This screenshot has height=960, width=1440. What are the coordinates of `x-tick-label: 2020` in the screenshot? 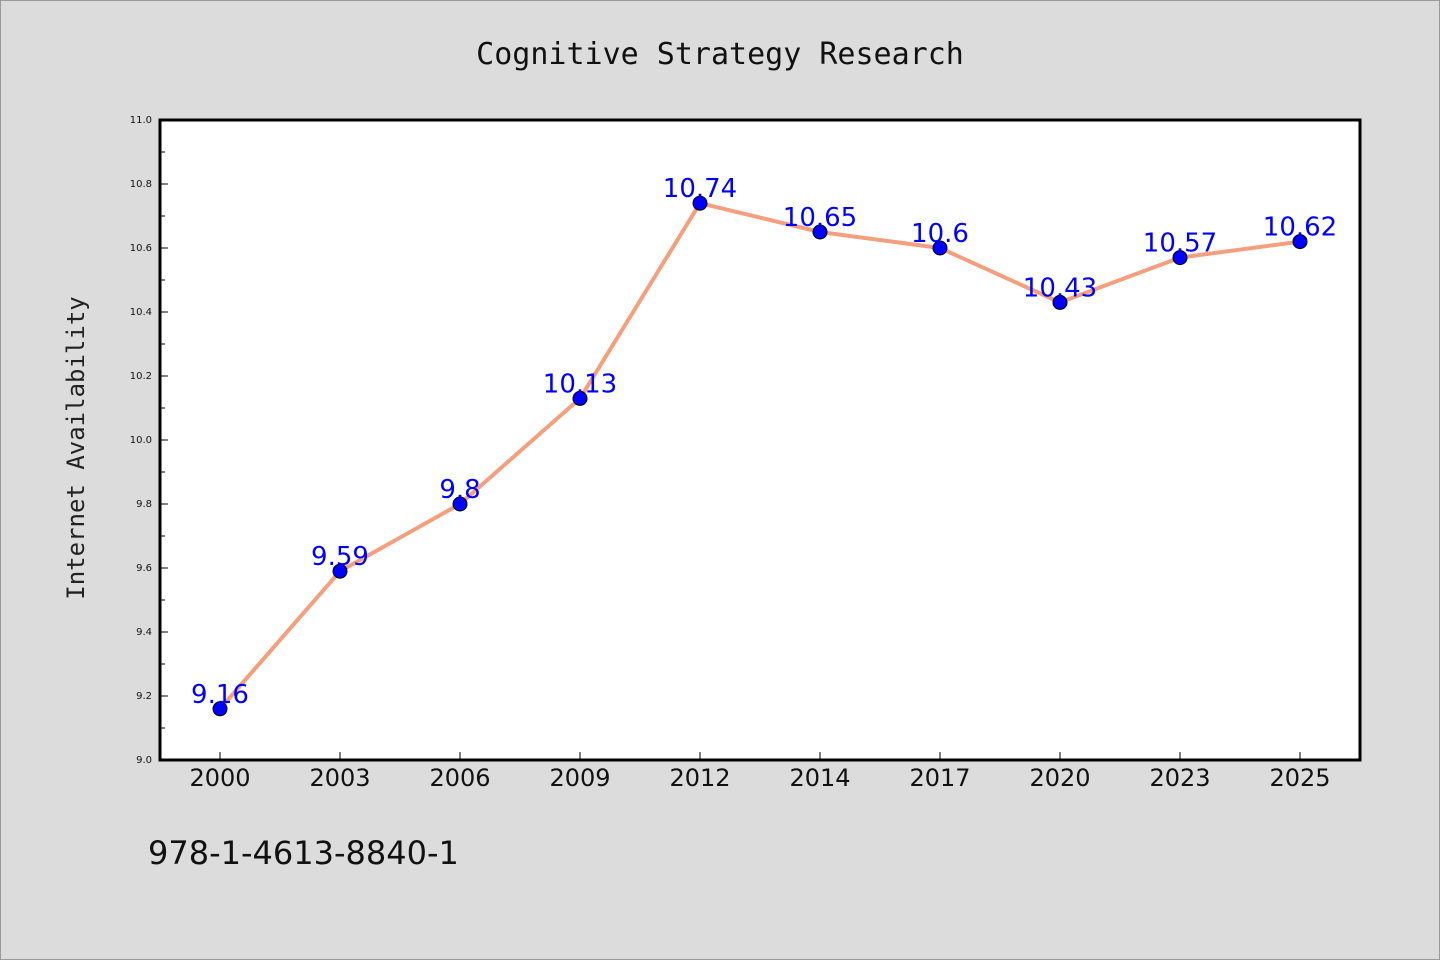 It's located at (1059, 778).